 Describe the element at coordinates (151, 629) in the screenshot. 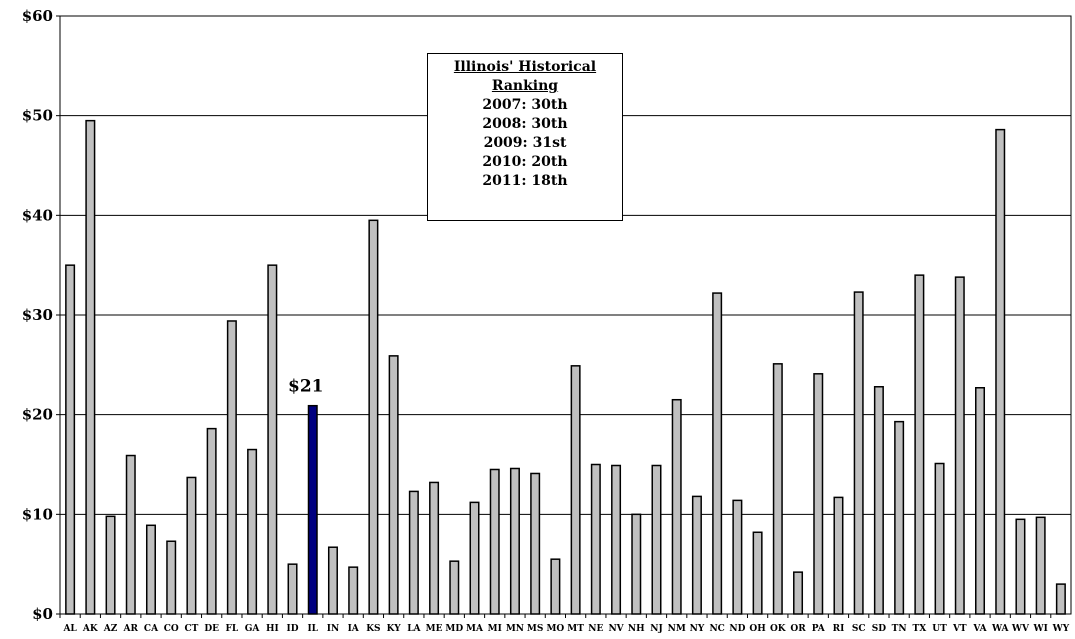

I see `x-tick-label-ca: CA` at that location.